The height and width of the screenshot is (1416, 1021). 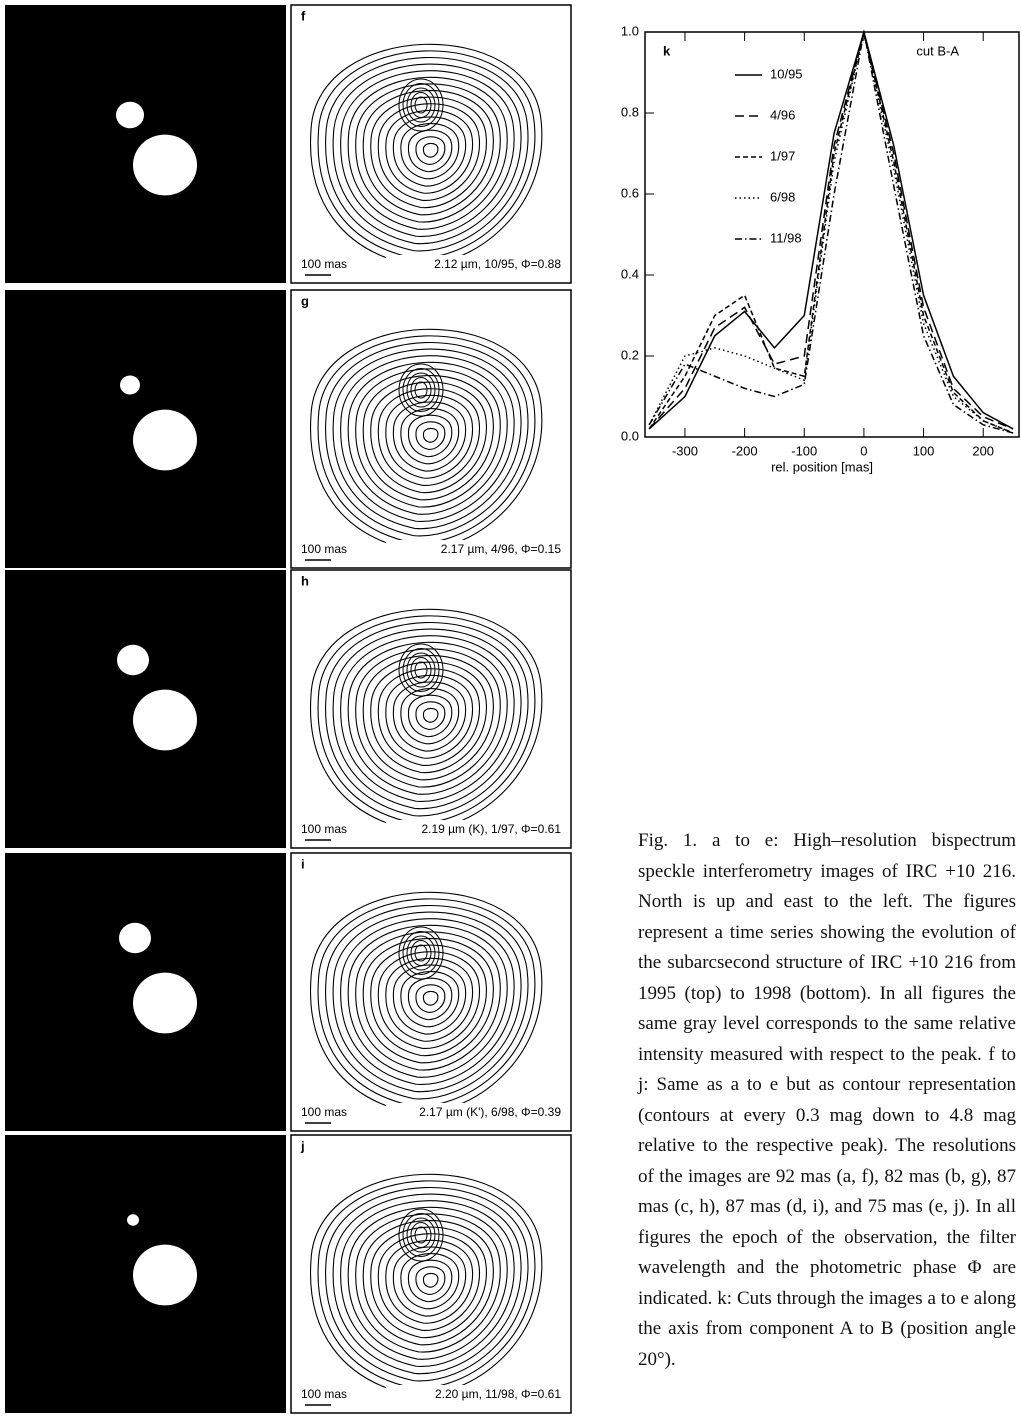 What do you see at coordinates (305, 580) in the screenshot?
I see `panel-label: h` at bounding box center [305, 580].